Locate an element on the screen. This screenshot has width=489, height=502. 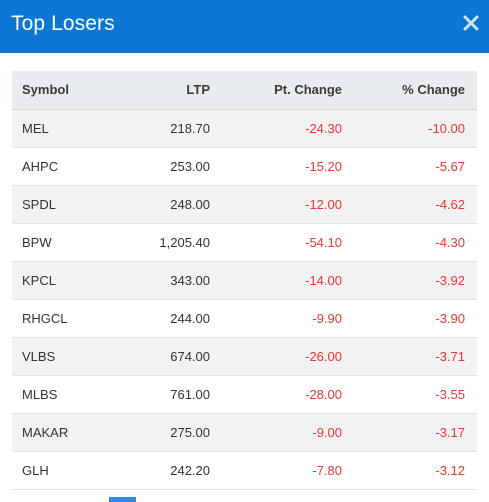
table-row: AHPC 253.00 -15.20 -5.67 is located at coordinates (244, 166).